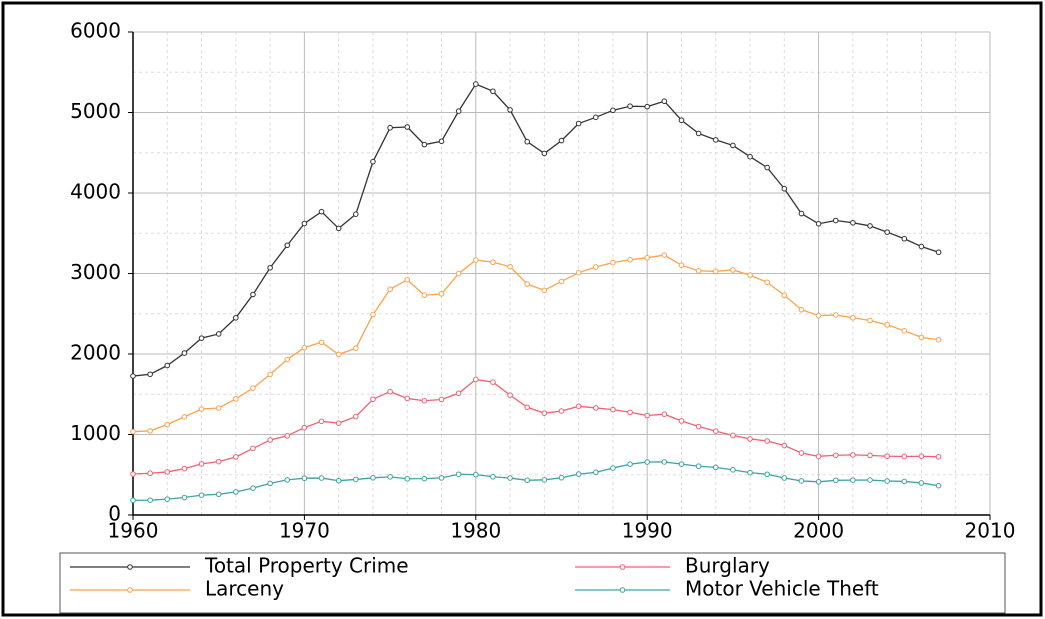 The height and width of the screenshot is (619, 1045). Describe the element at coordinates (95, 272) in the screenshot. I see `y-tick-label: 3000` at that location.